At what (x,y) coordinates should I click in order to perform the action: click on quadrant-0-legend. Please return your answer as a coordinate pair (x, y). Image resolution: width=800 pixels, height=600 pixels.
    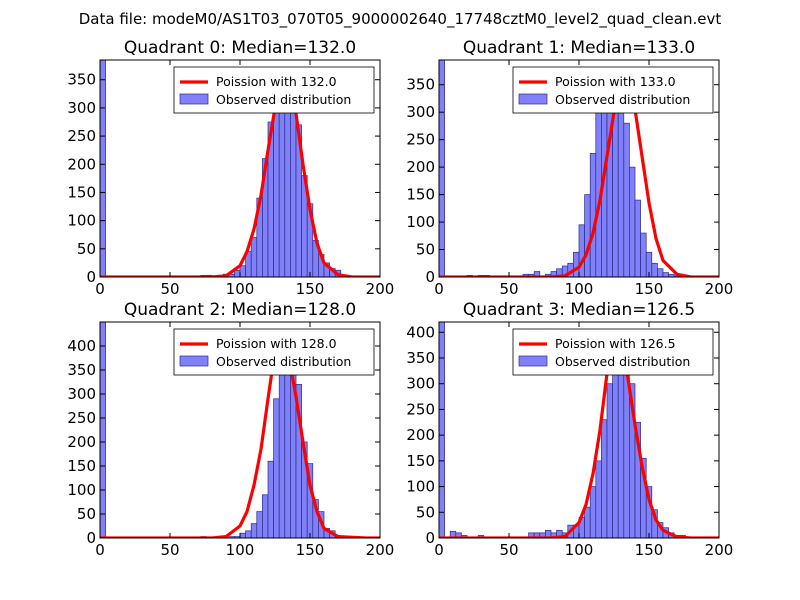
    Looking at the image, I should click on (274, 90).